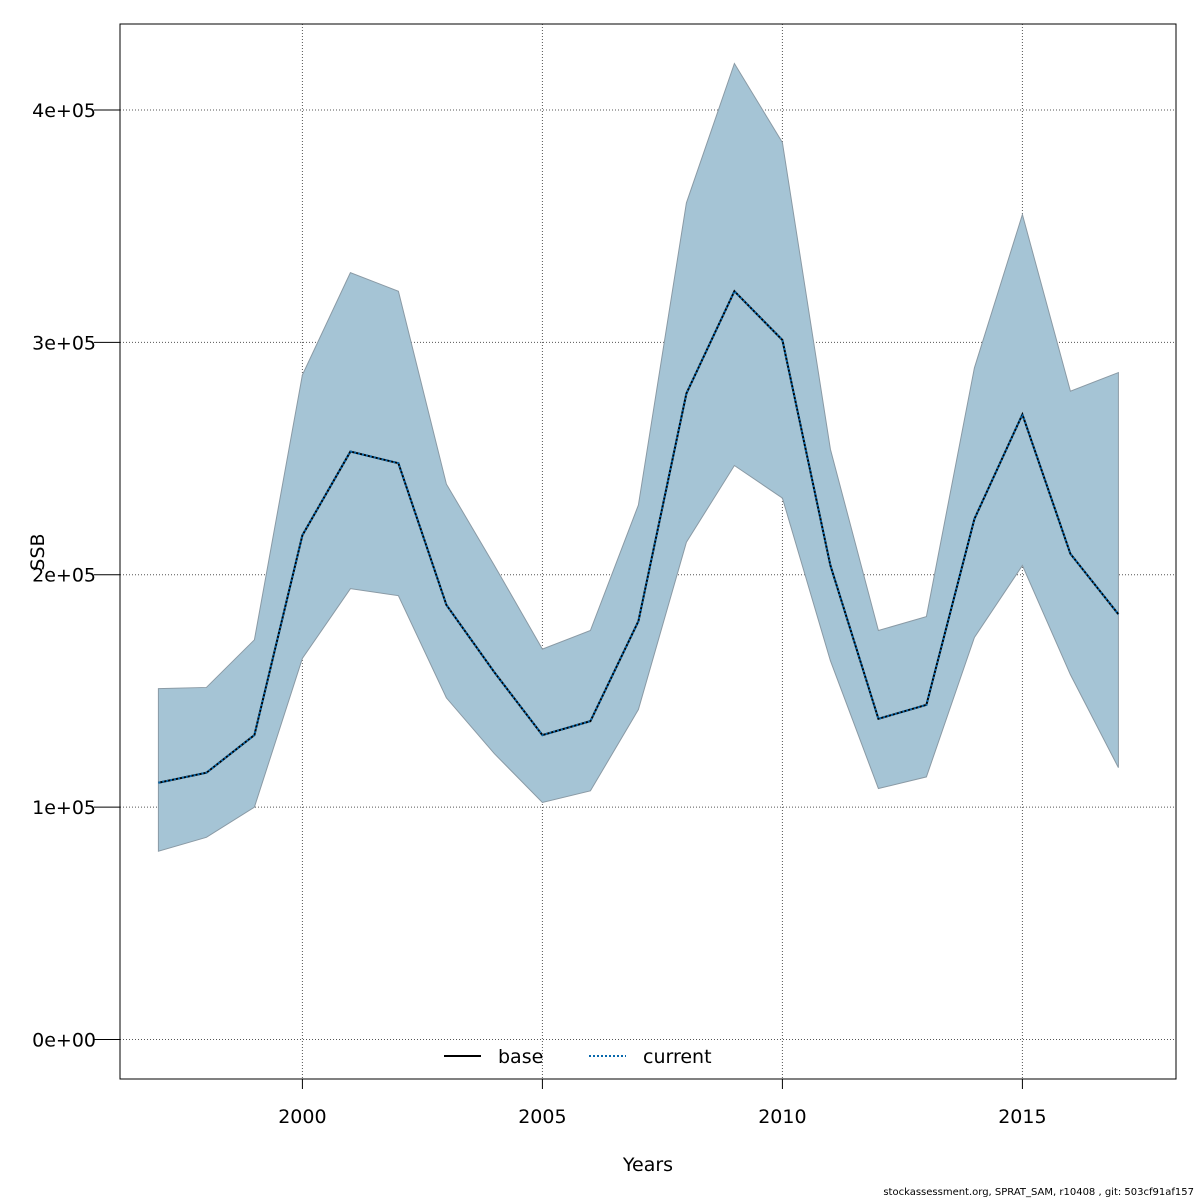 The image size is (1200, 1200). Describe the element at coordinates (64, 576) in the screenshot. I see `y-tick-label: 2e+05` at that location.